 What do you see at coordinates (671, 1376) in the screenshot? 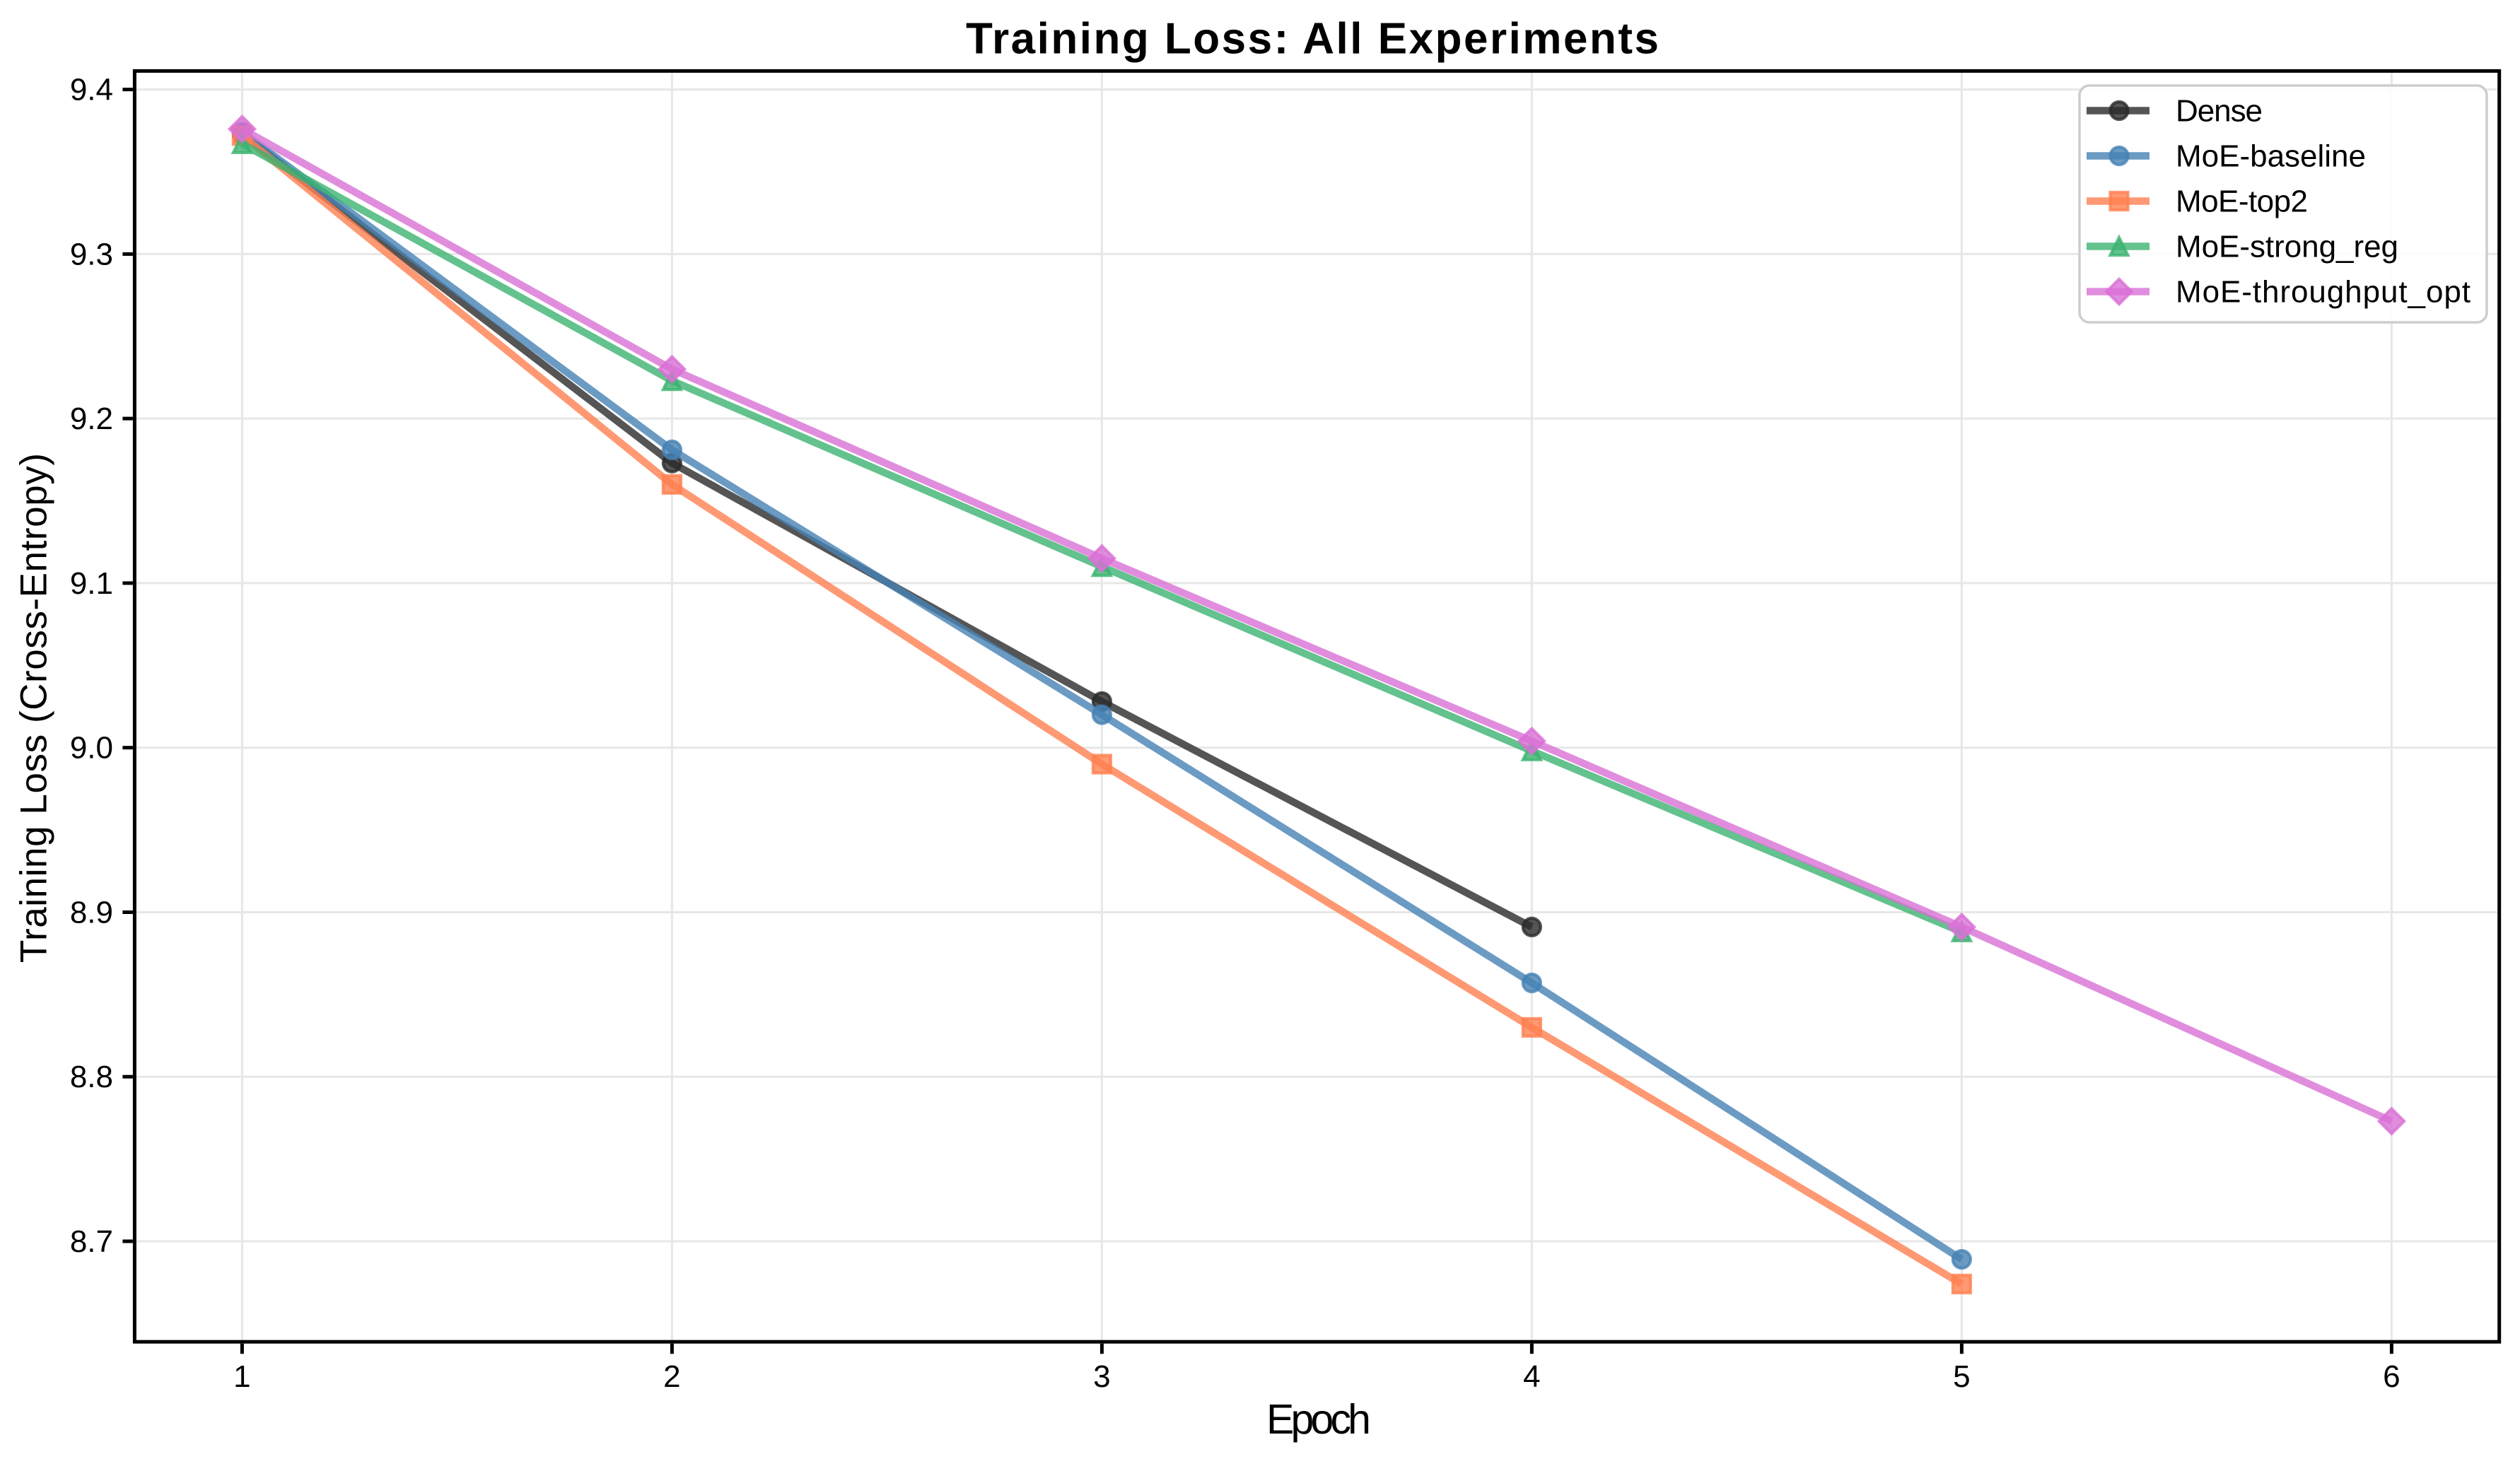
I see `svg-text: 2` at bounding box center [671, 1376].